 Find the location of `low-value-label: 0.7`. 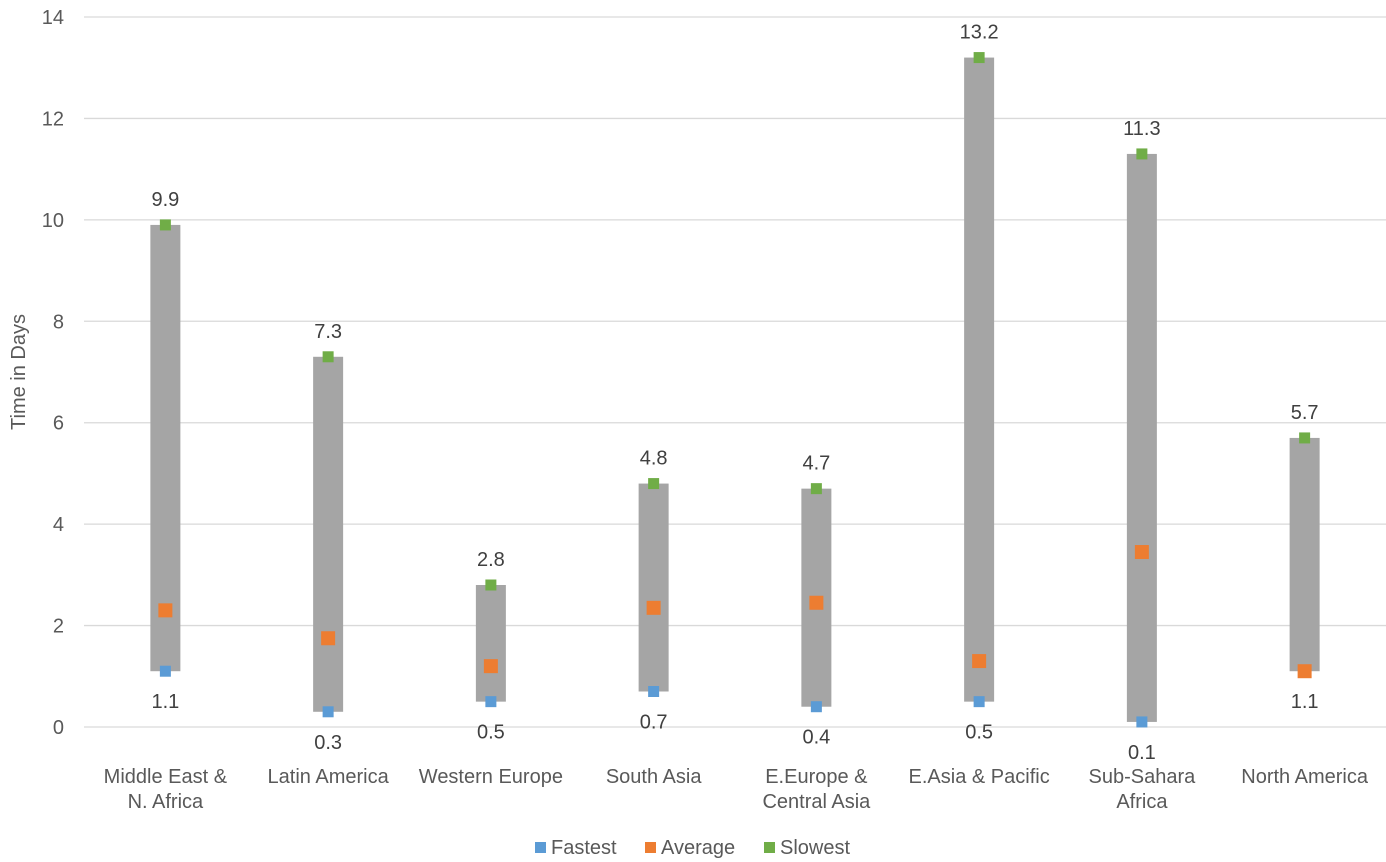

low-value-label: 0.7 is located at coordinates (654, 723).